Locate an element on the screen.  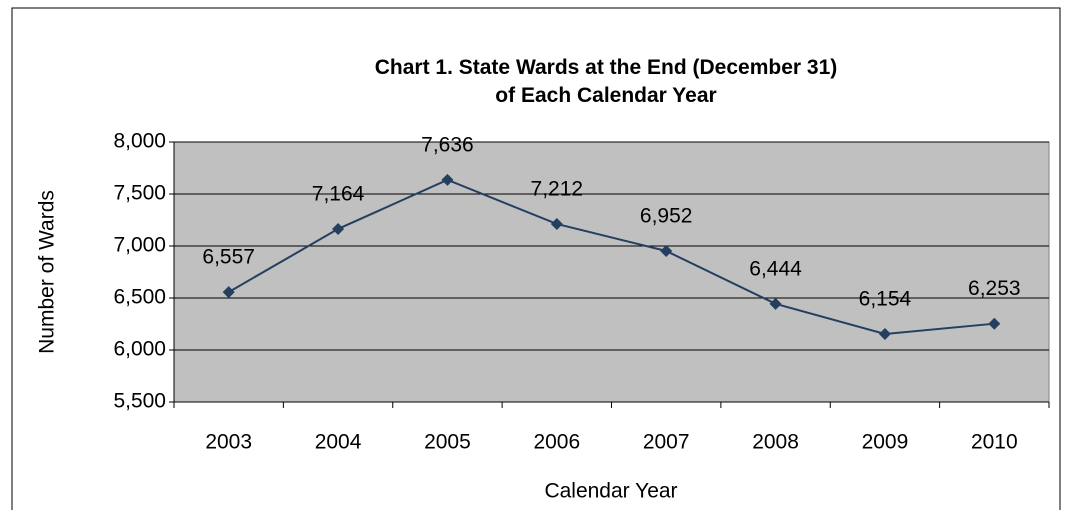
data-label: 6,154 is located at coordinates (885, 299).